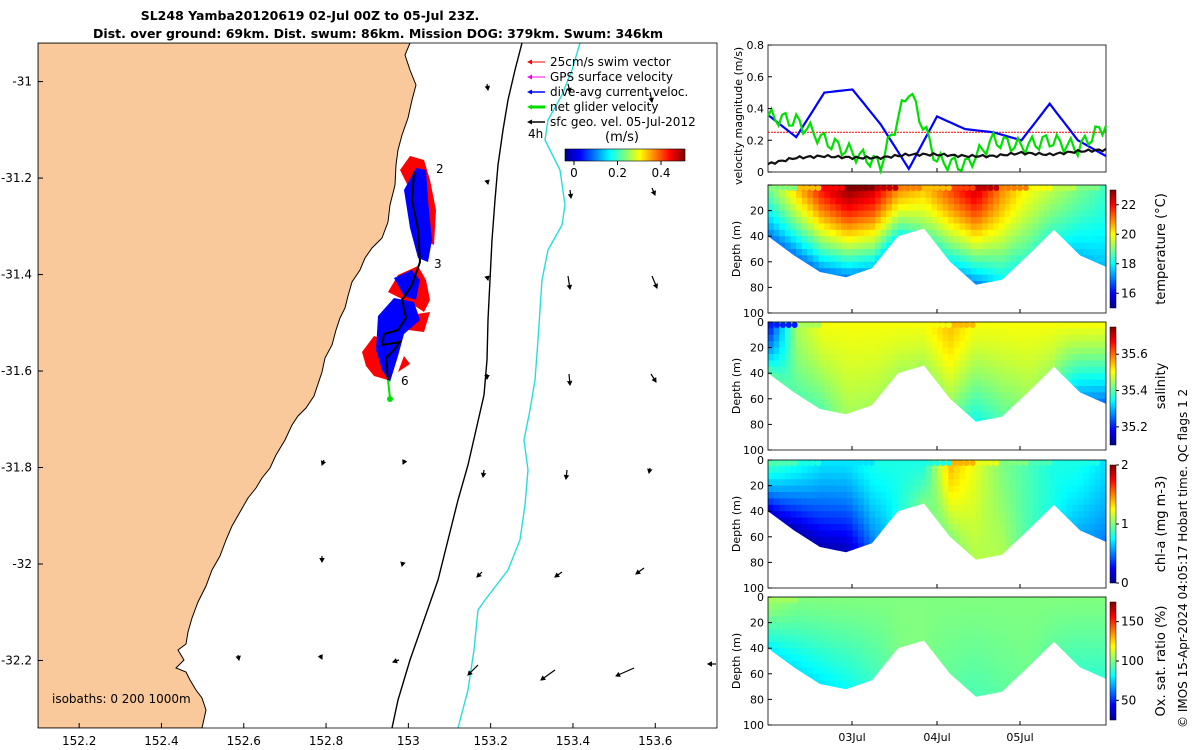 The width and height of the screenshot is (1200, 750). I want to click on colorbar-tick-label: 100, so click(1132, 661).